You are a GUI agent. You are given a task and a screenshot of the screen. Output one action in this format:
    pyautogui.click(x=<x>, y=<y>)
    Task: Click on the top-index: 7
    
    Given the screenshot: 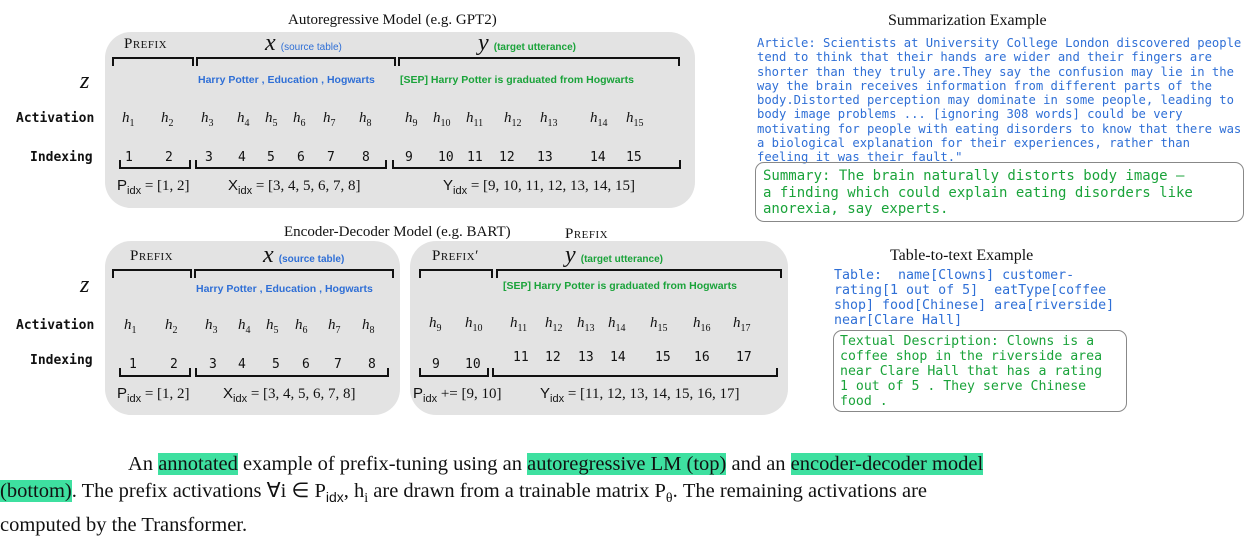 What is the action you would take?
    pyautogui.click(x=331, y=157)
    